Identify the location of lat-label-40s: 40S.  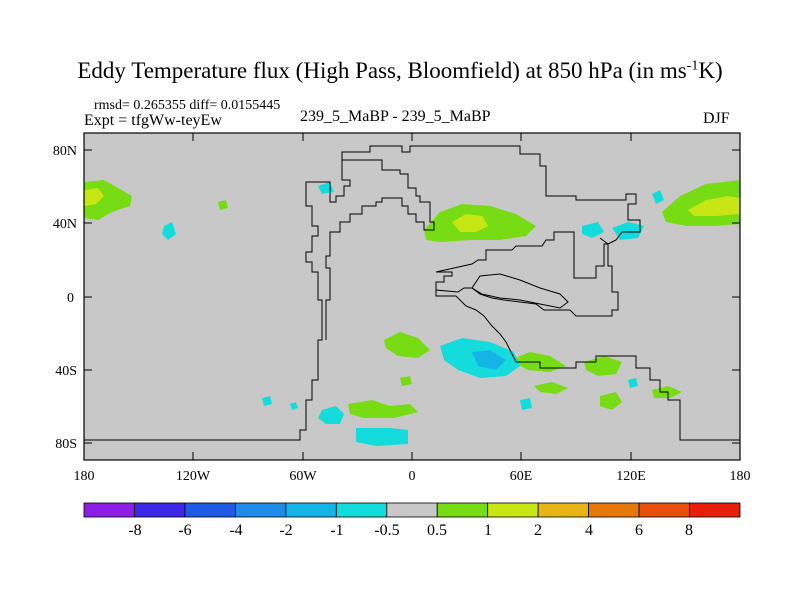
(66, 371).